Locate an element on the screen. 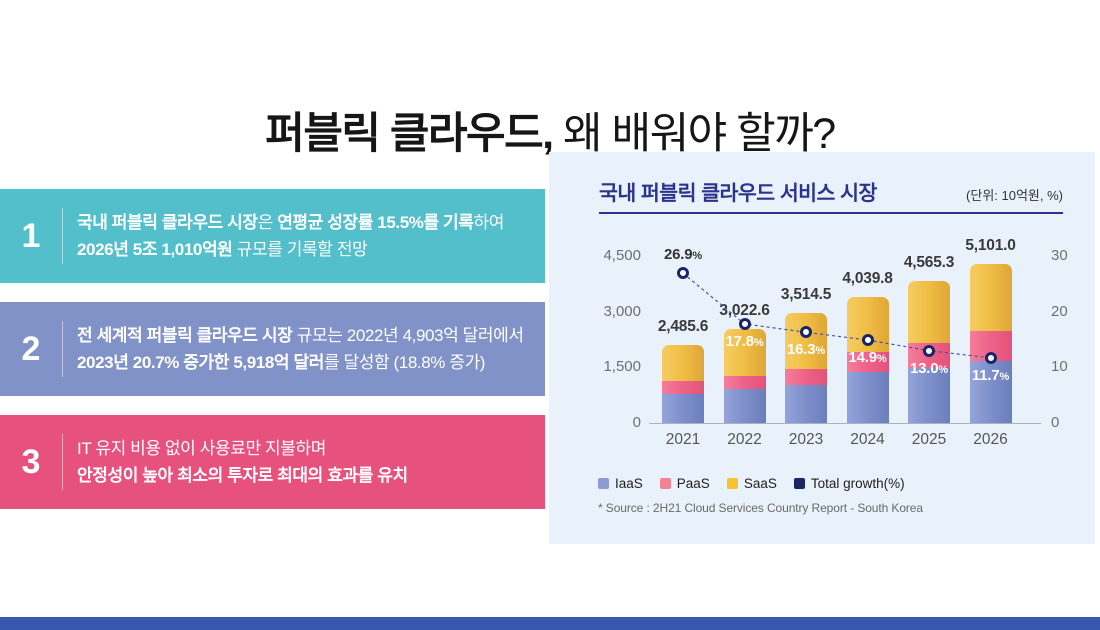  growth-label-2022: 17.8% is located at coordinates (745, 341).